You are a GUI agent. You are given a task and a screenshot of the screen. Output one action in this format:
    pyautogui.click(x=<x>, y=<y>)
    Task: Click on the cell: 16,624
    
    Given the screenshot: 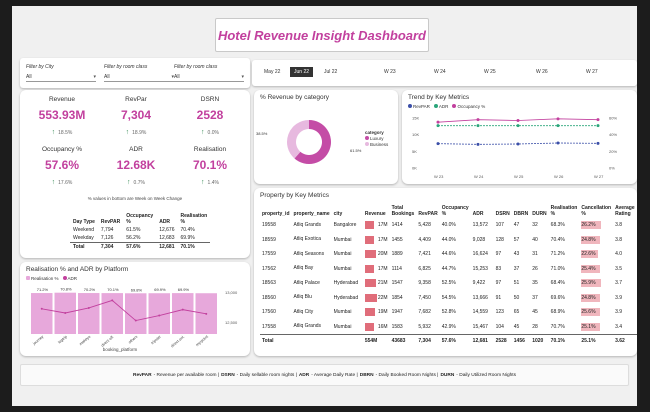 What is the action you would take?
    pyautogui.click(x=480, y=254)
    